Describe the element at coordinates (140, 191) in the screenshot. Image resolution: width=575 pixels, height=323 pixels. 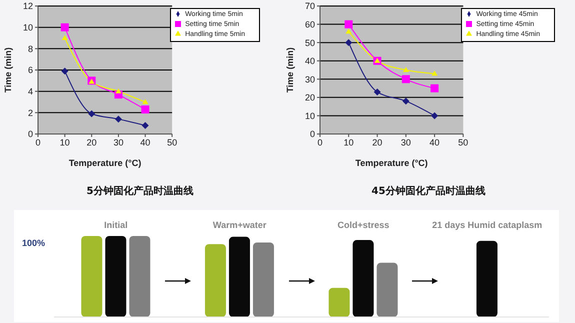
I see `text: 5分钟固化产品时温曲线` at that location.